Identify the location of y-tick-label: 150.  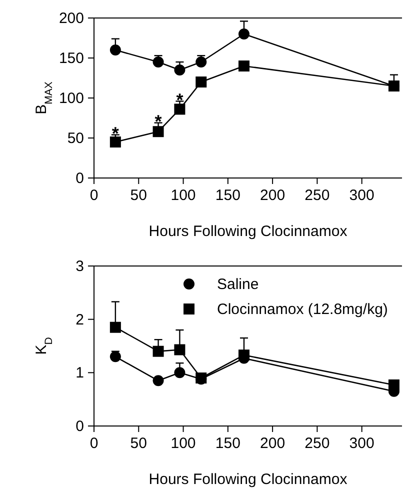
(71, 58).